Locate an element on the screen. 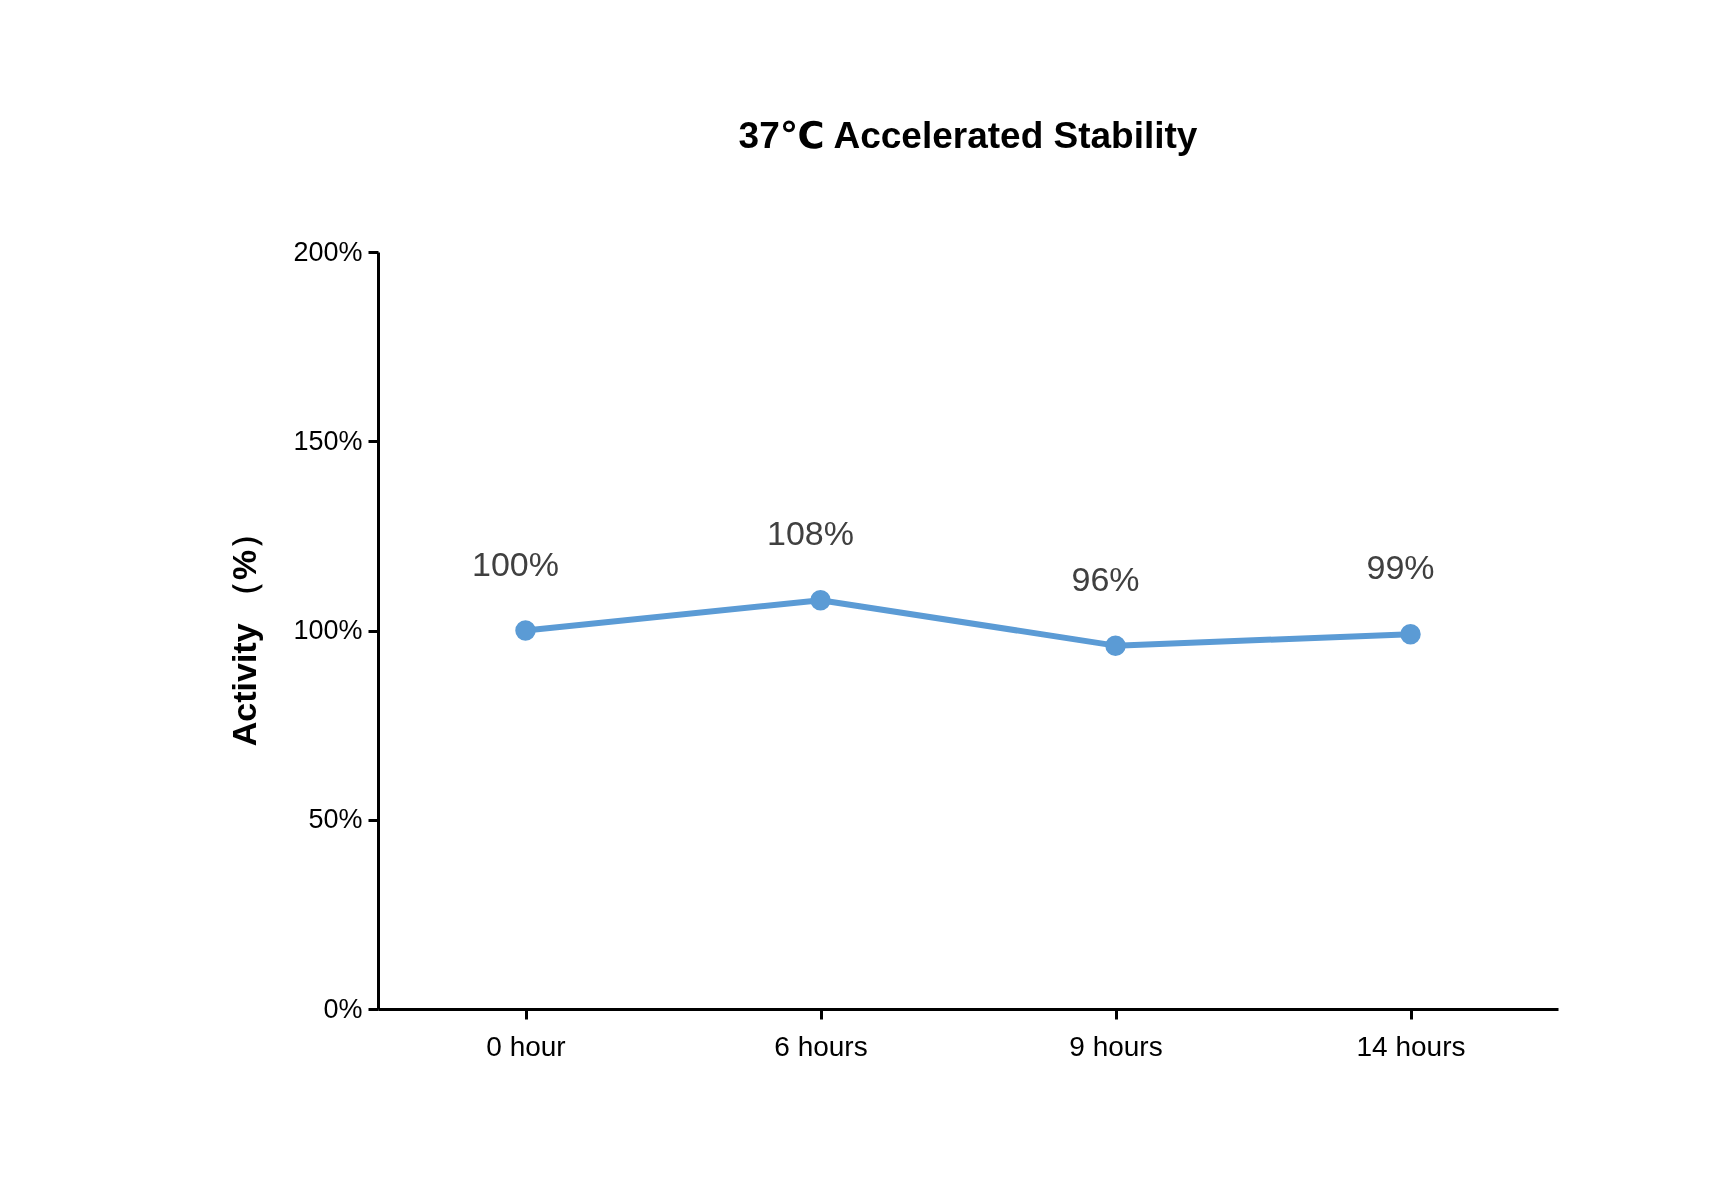 This screenshot has height=1183, width=1720. x-tick-label: 14 hours is located at coordinates (1411, 1046).